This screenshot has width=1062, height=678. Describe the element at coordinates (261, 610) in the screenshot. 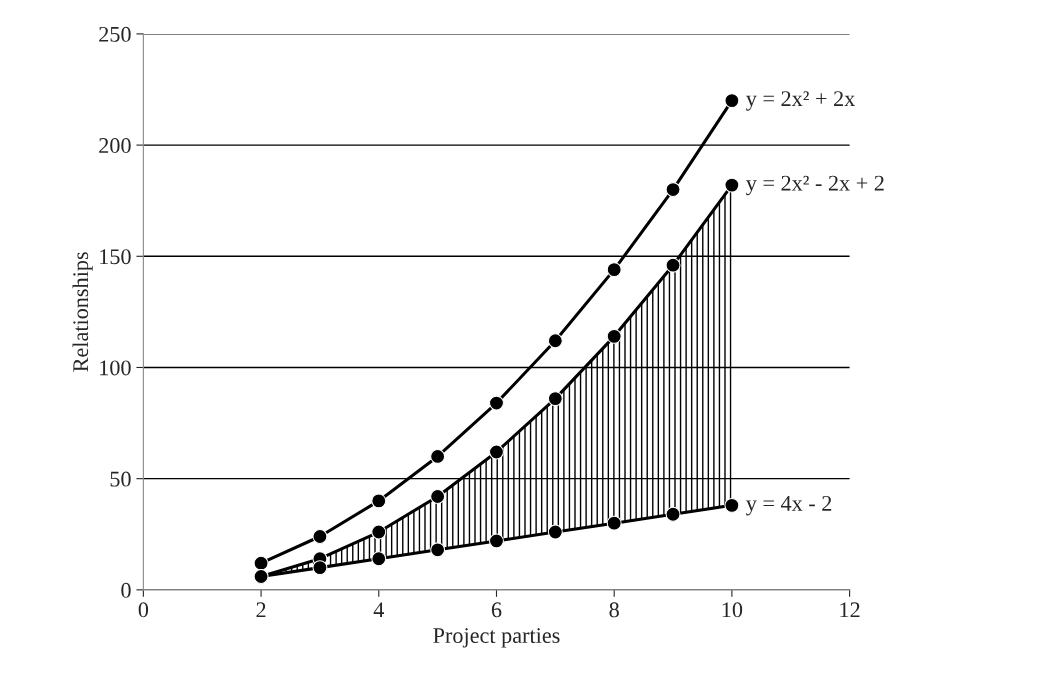

I see `x-tick-label: 2` at that location.